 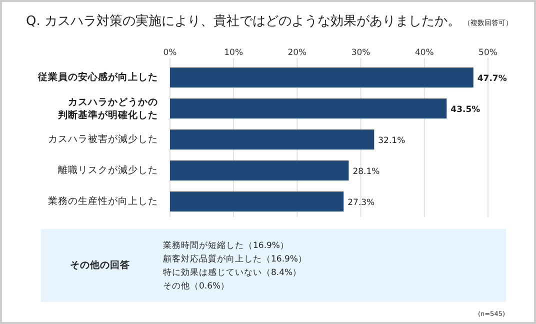 I want to click on x-tick-label: 0%, so click(x=170, y=53).